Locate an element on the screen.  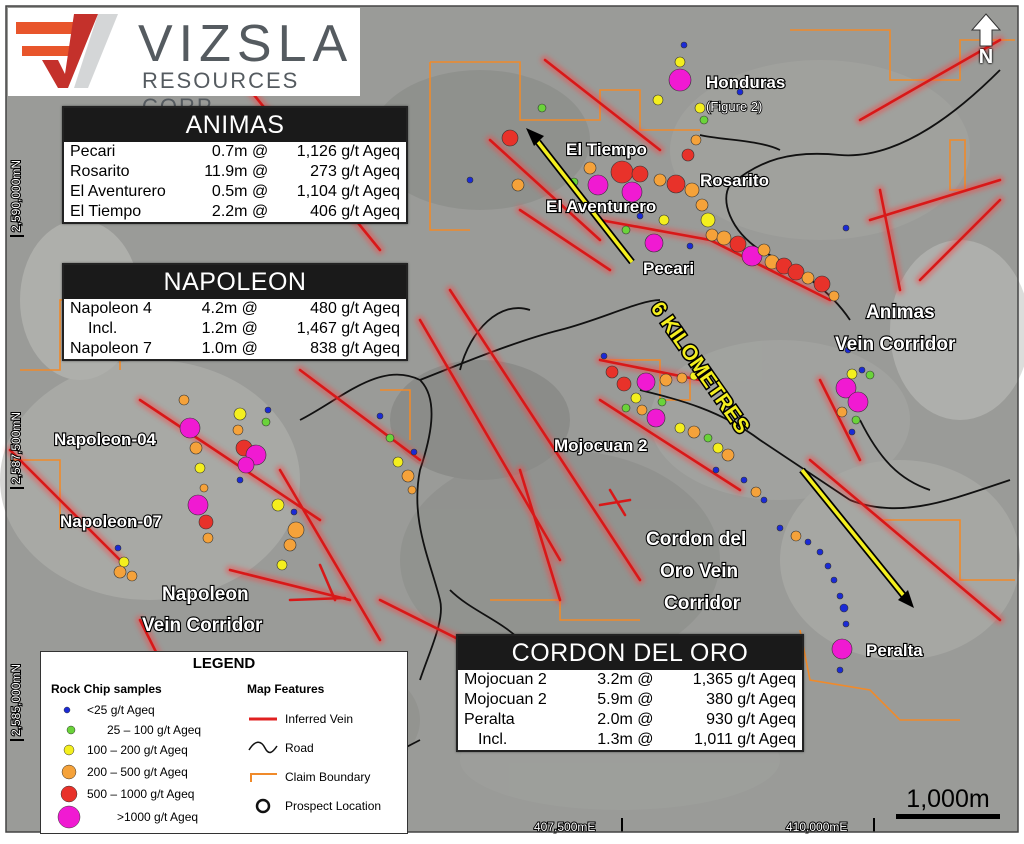
company-logo: VIZSLA RESOURCES CORP. is located at coordinates (184, 63).